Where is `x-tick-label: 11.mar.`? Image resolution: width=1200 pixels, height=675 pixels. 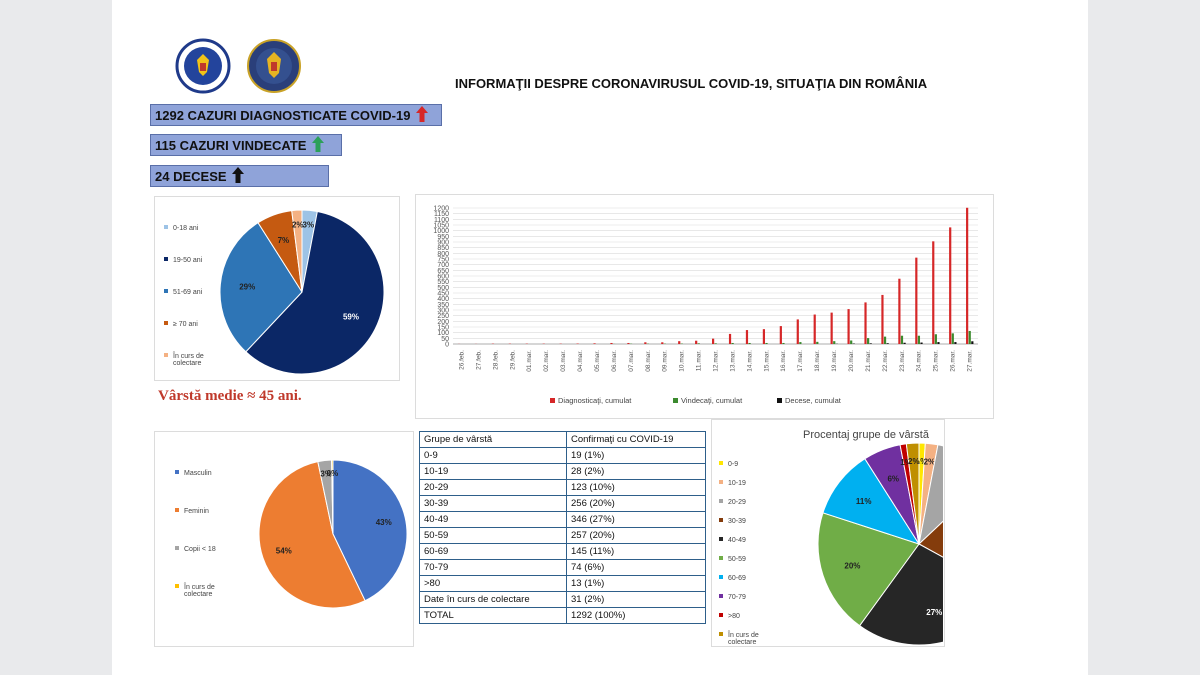
x-tick-label: 11.mar. is located at coordinates (699, 360).